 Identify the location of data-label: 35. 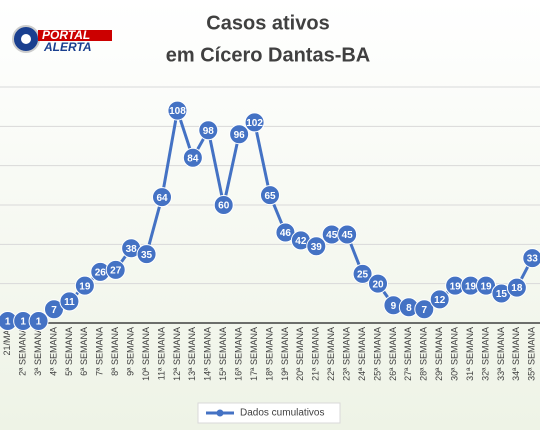
(147, 255).